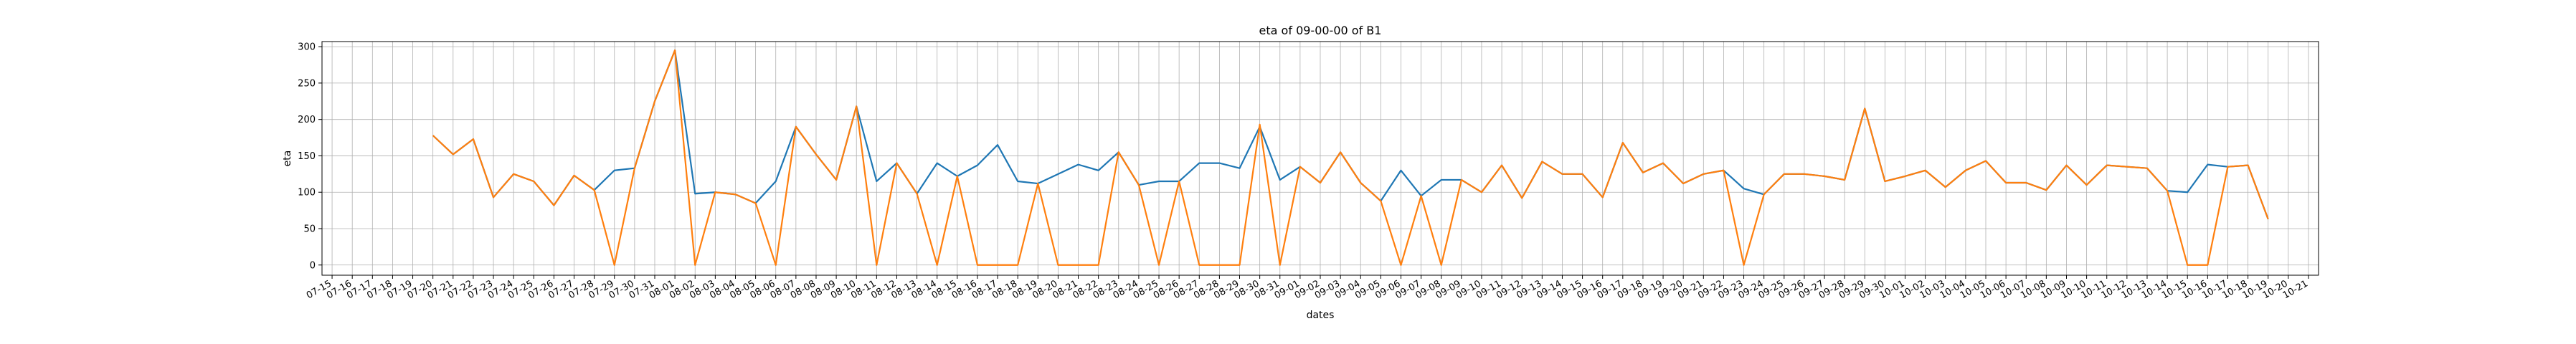 This screenshot has width=2576, height=344. Describe the element at coordinates (1321, 315) in the screenshot. I see `x-axis-label: dates` at that location.